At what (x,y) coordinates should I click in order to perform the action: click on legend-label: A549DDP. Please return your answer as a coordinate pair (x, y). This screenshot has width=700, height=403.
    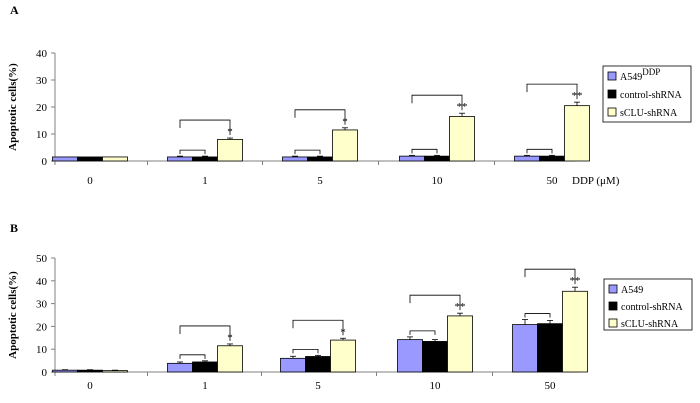
    Looking at the image, I should click on (640, 75).